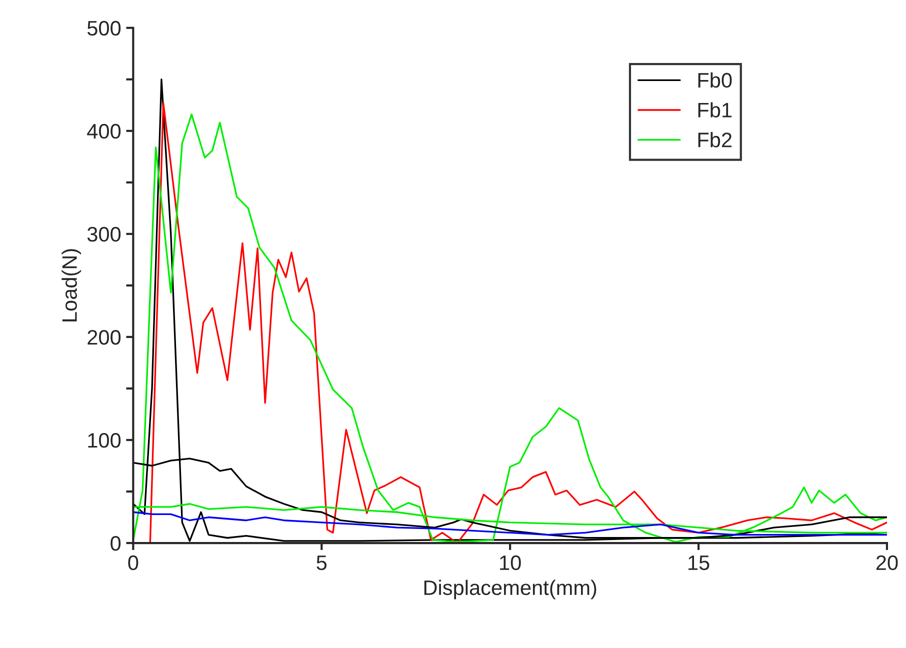  What do you see at coordinates (104, 131) in the screenshot?
I see `y-tick-label: 400` at bounding box center [104, 131].